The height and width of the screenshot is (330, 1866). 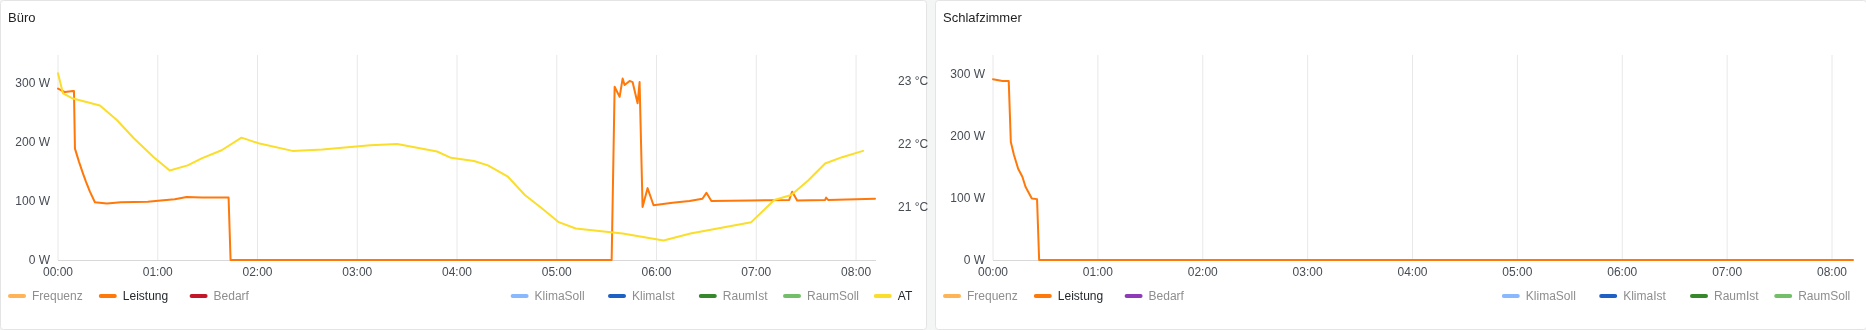 I want to click on y2-tick-label: 23 °C, so click(x=913, y=80).